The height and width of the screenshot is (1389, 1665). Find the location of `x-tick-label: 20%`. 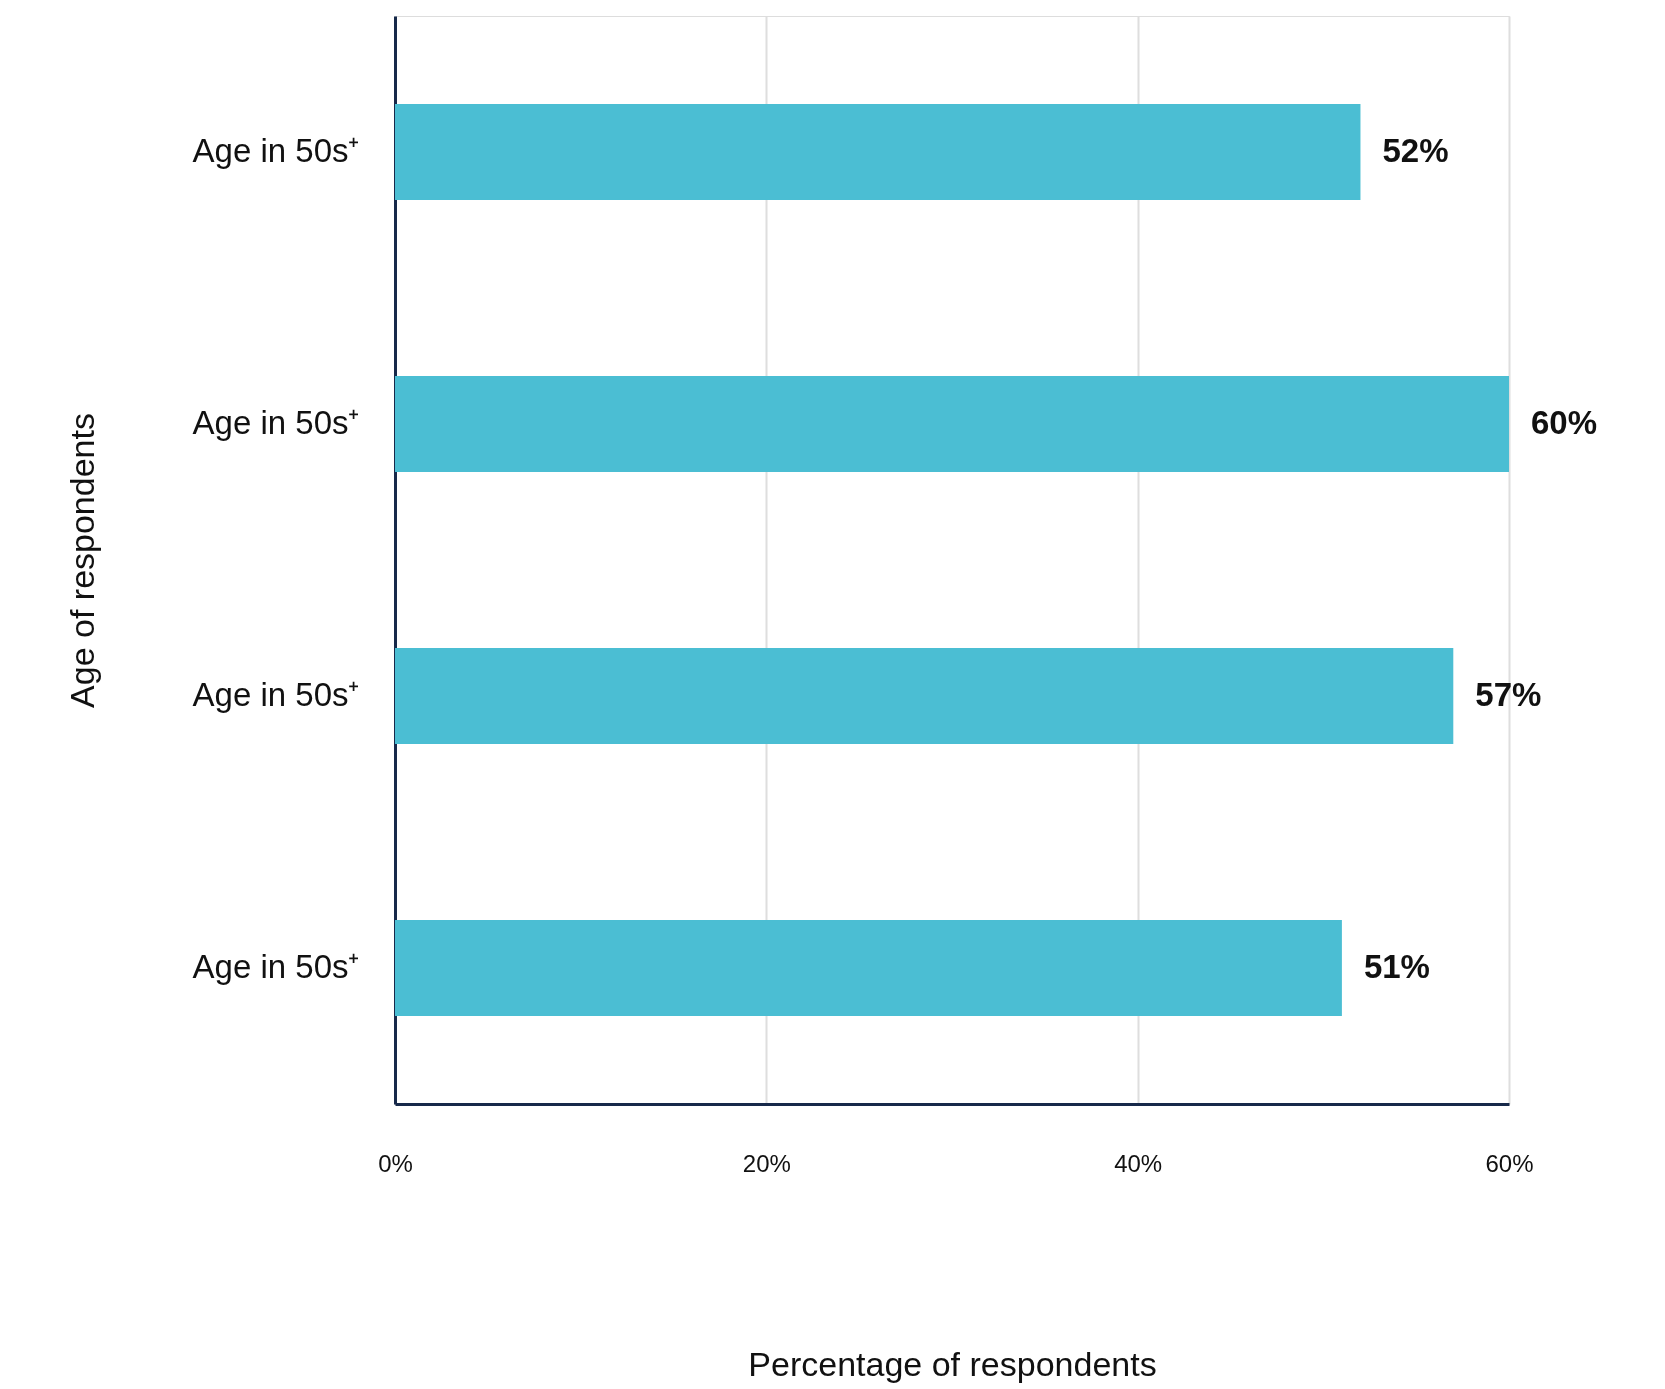

x-tick-label: 20% is located at coordinates (766, 1163).